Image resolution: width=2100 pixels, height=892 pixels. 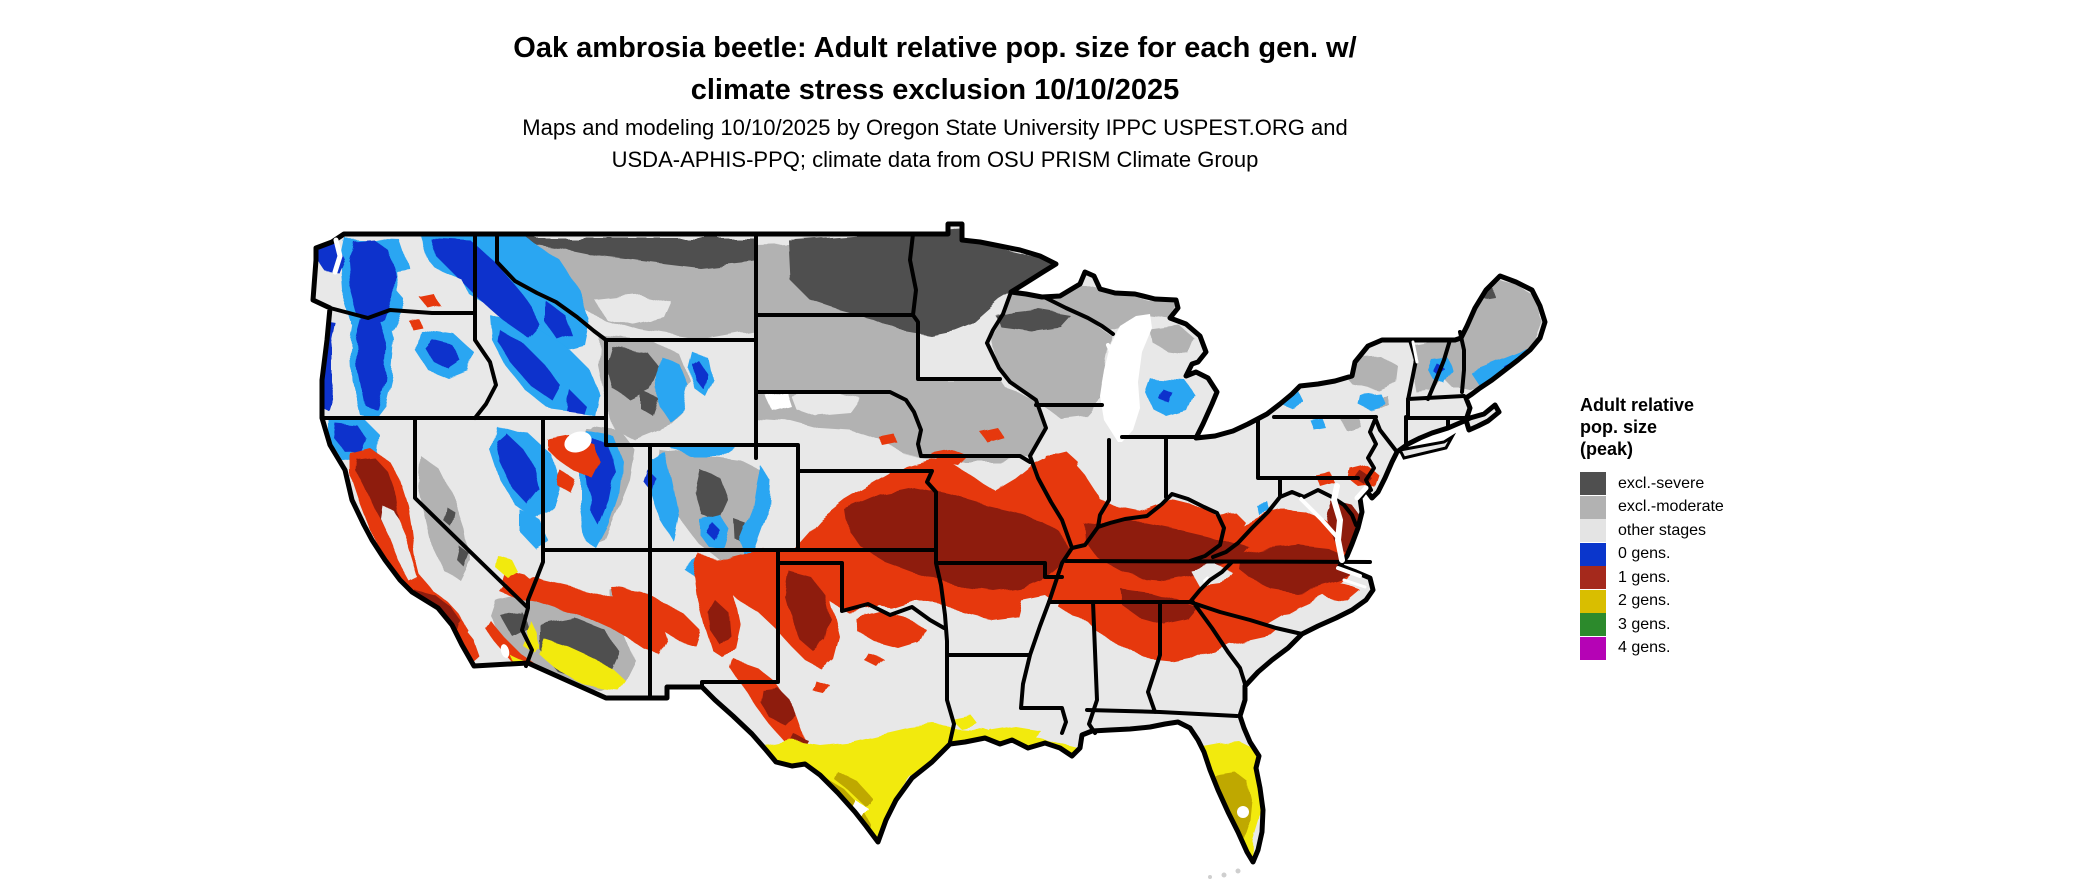 What do you see at coordinates (1661, 483) in the screenshot?
I see `legend-label: excl.-severe` at bounding box center [1661, 483].